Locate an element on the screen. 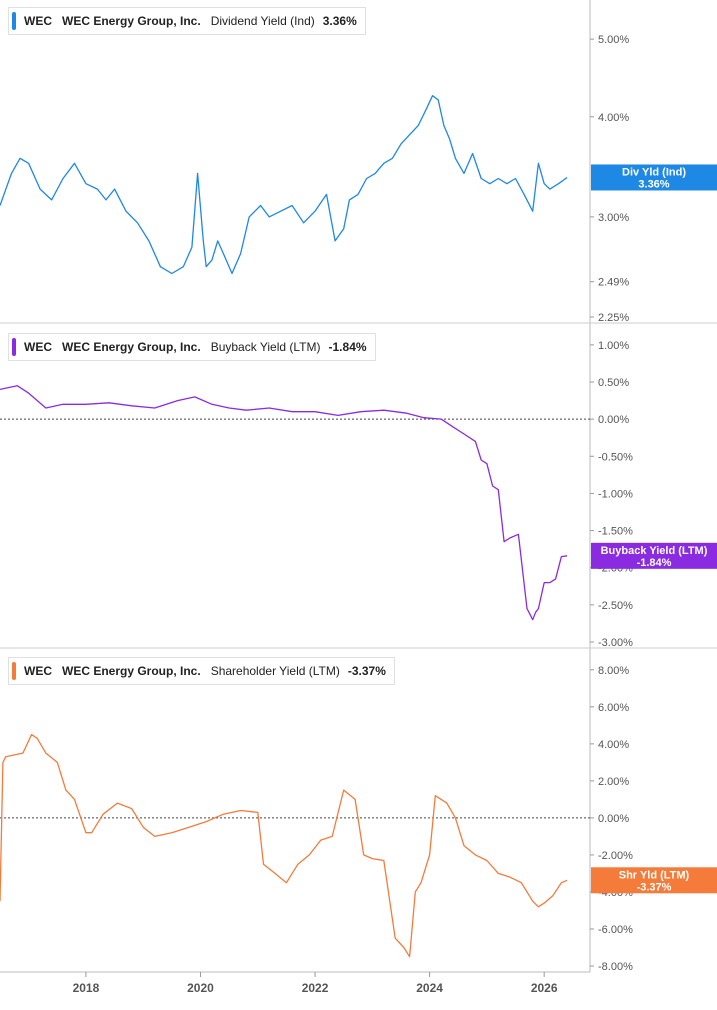  legend-swatch-shareholder is located at coordinates (14, 671).